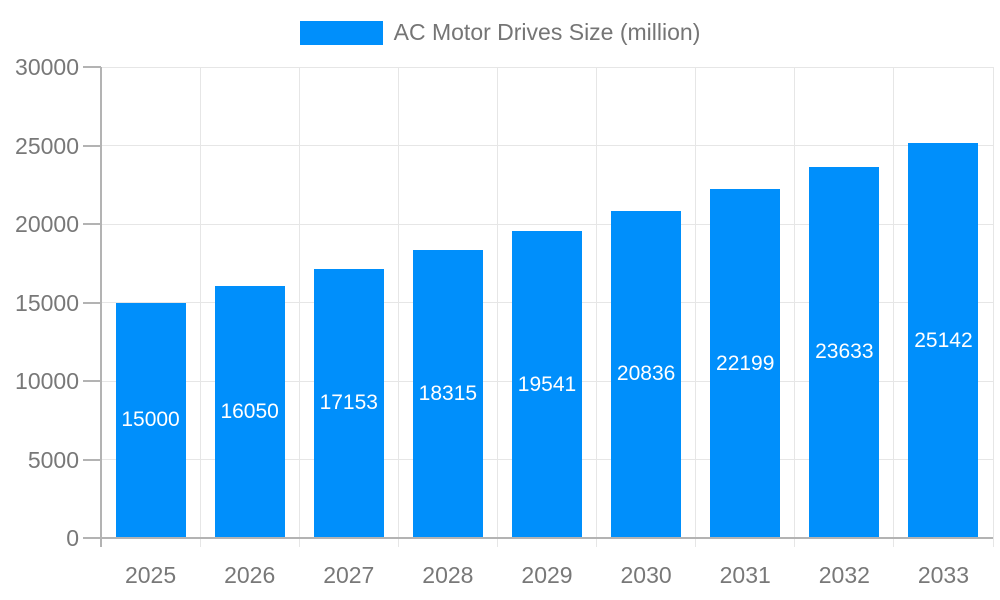  I want to click on bar-2033: 25142, so click(943, 340).